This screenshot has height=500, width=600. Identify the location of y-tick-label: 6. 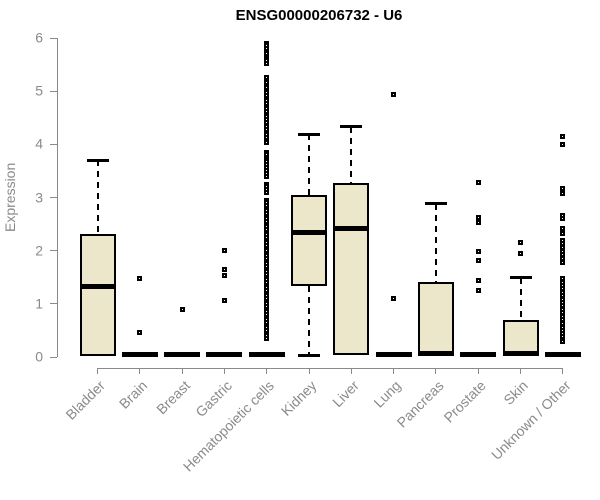
(39, 37).